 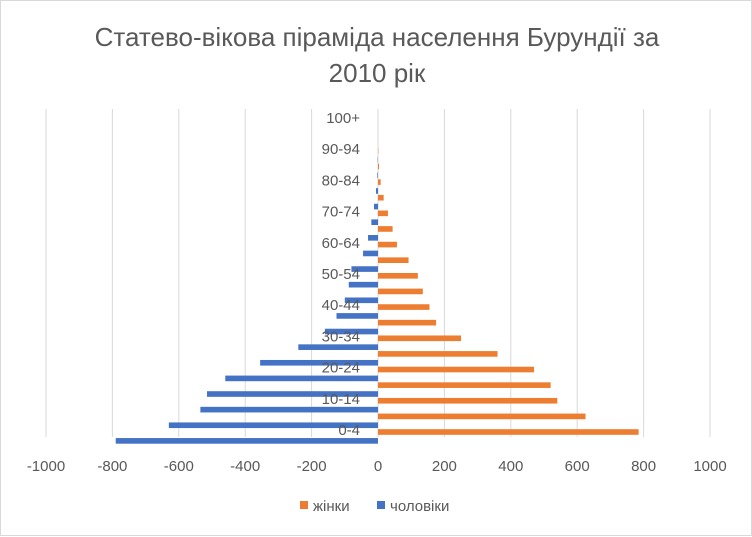 I want to click on legend-label-cholovily: чоловіки, so click(x=419, y=506).